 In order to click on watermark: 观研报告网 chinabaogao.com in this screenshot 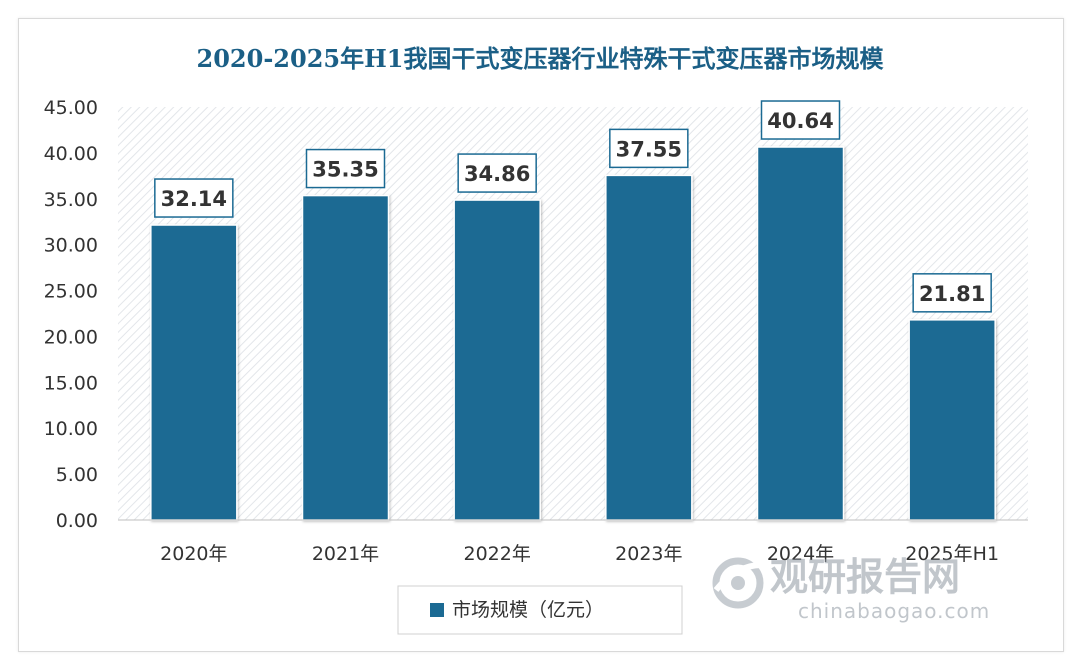, I will do `click(851, 589)`.